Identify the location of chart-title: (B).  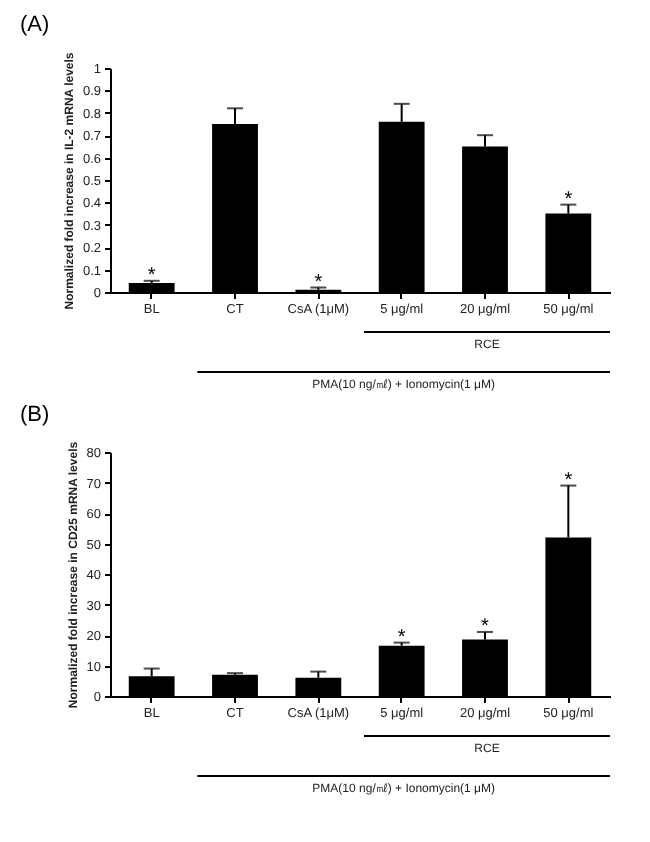
(35, 414).